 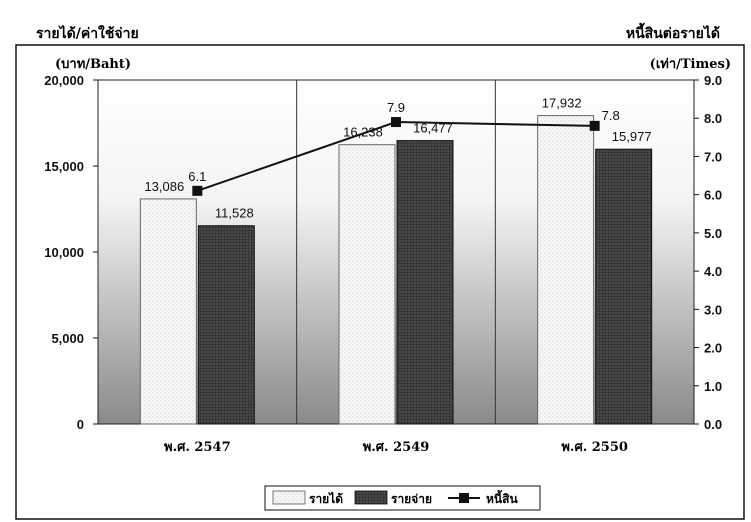 What do you see at coordinates (396, 447) in the screenshot?
I see `x-tick-label-1: พ.ศ. 2549` at bounding box center [396, 447].